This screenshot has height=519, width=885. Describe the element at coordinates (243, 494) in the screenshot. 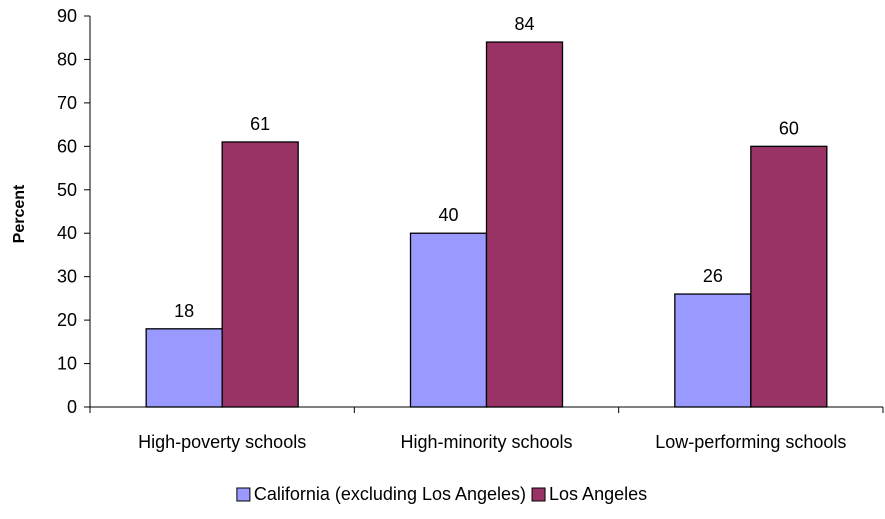

I see `legend-swatch-california` at that location.